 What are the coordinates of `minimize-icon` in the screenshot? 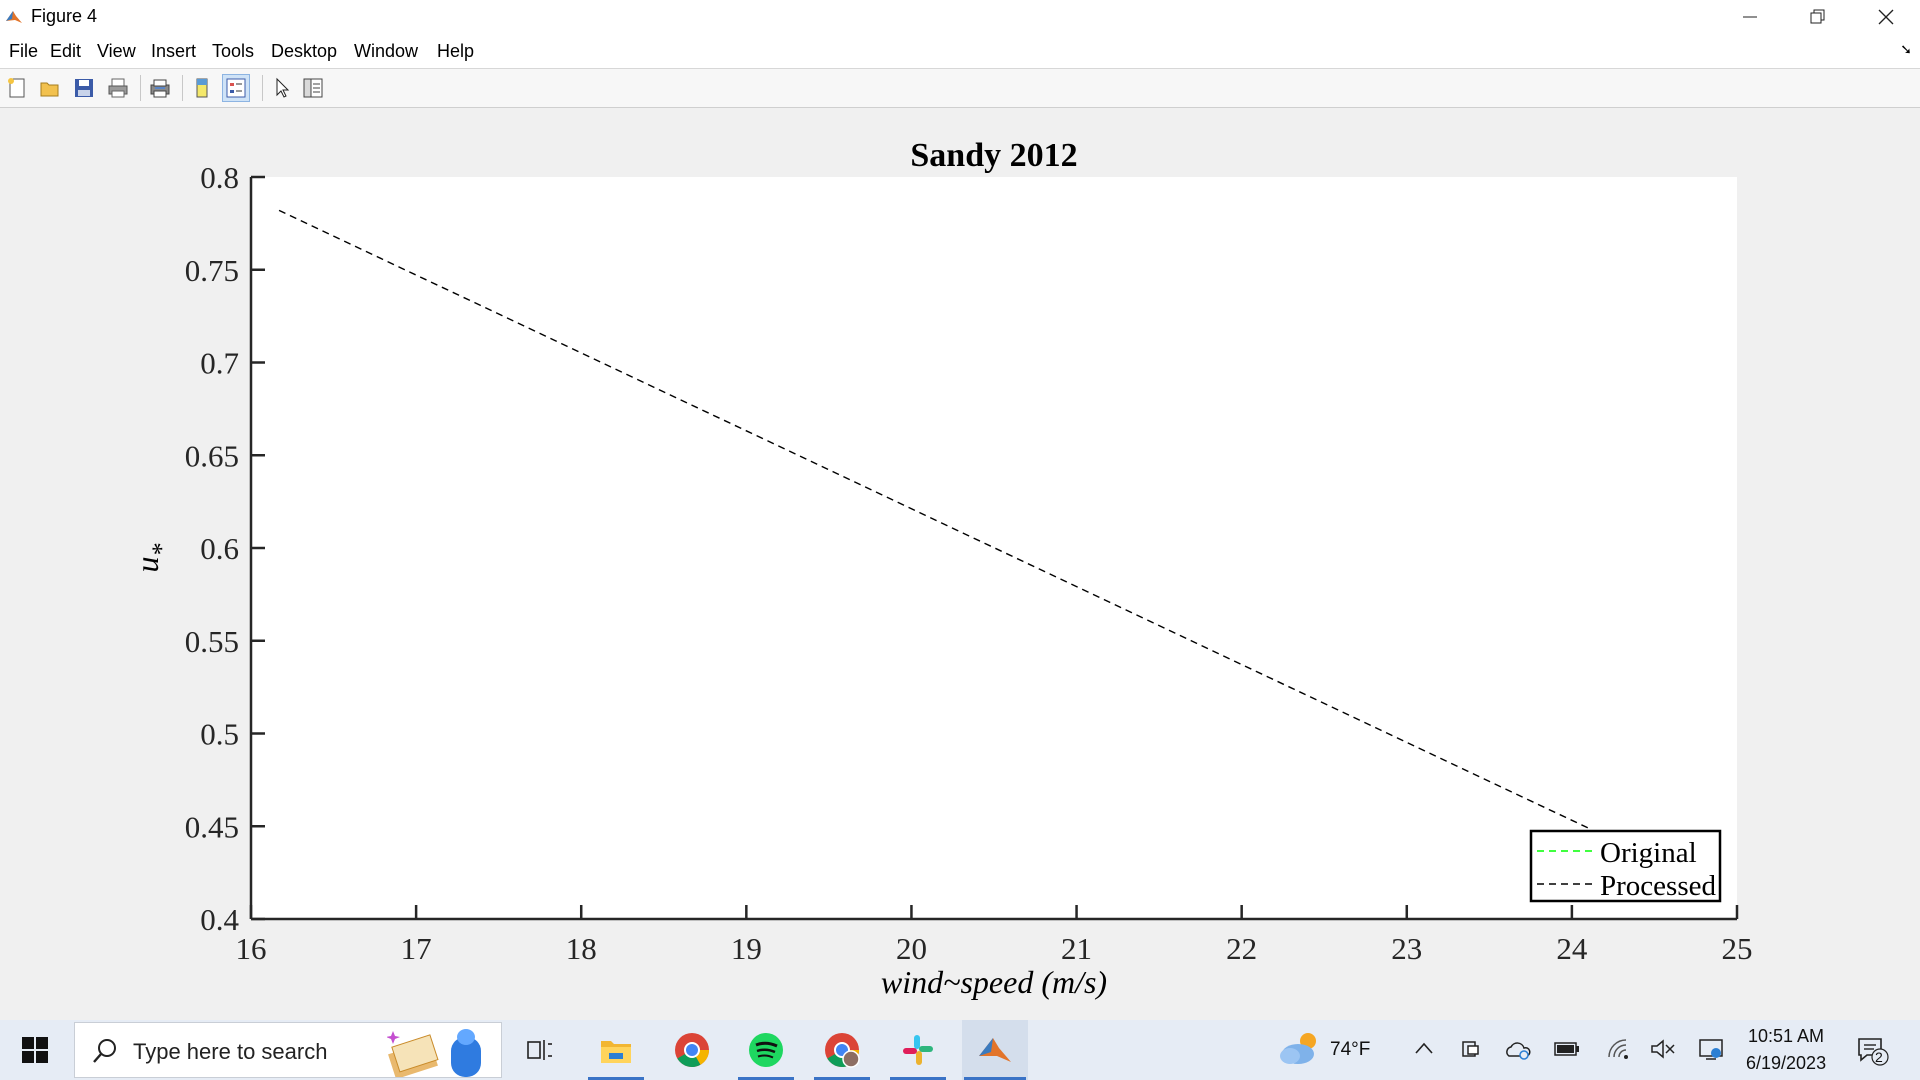 It's located at (1750, 17).